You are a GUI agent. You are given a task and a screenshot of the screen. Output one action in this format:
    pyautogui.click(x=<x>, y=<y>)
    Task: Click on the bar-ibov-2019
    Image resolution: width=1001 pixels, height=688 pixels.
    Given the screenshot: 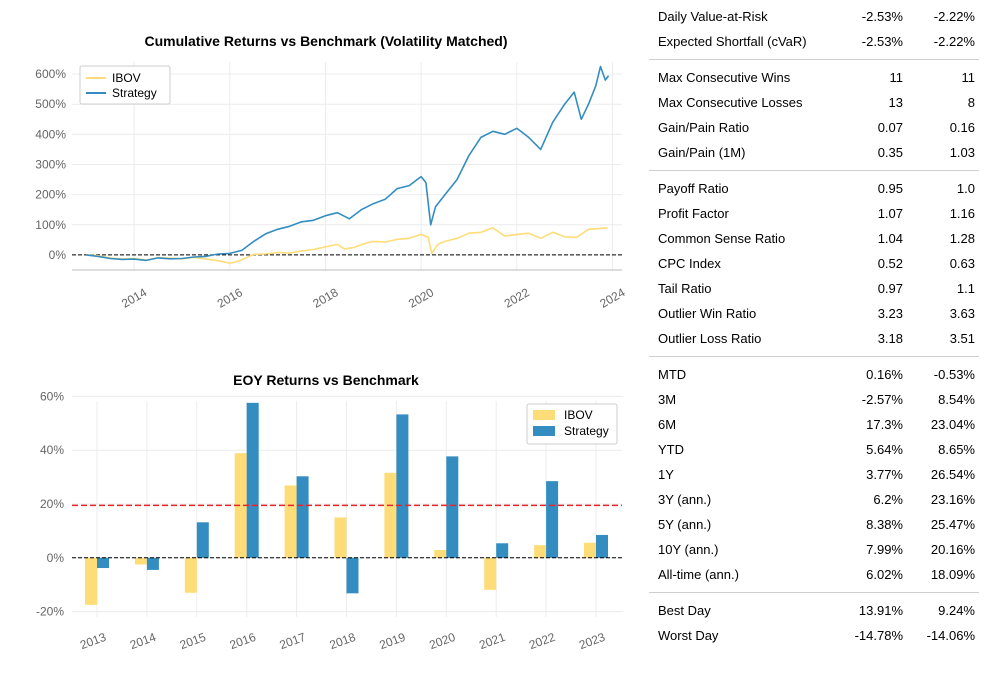 What is the action you would take?
    pyautogui.click(x=390, y=515)
    